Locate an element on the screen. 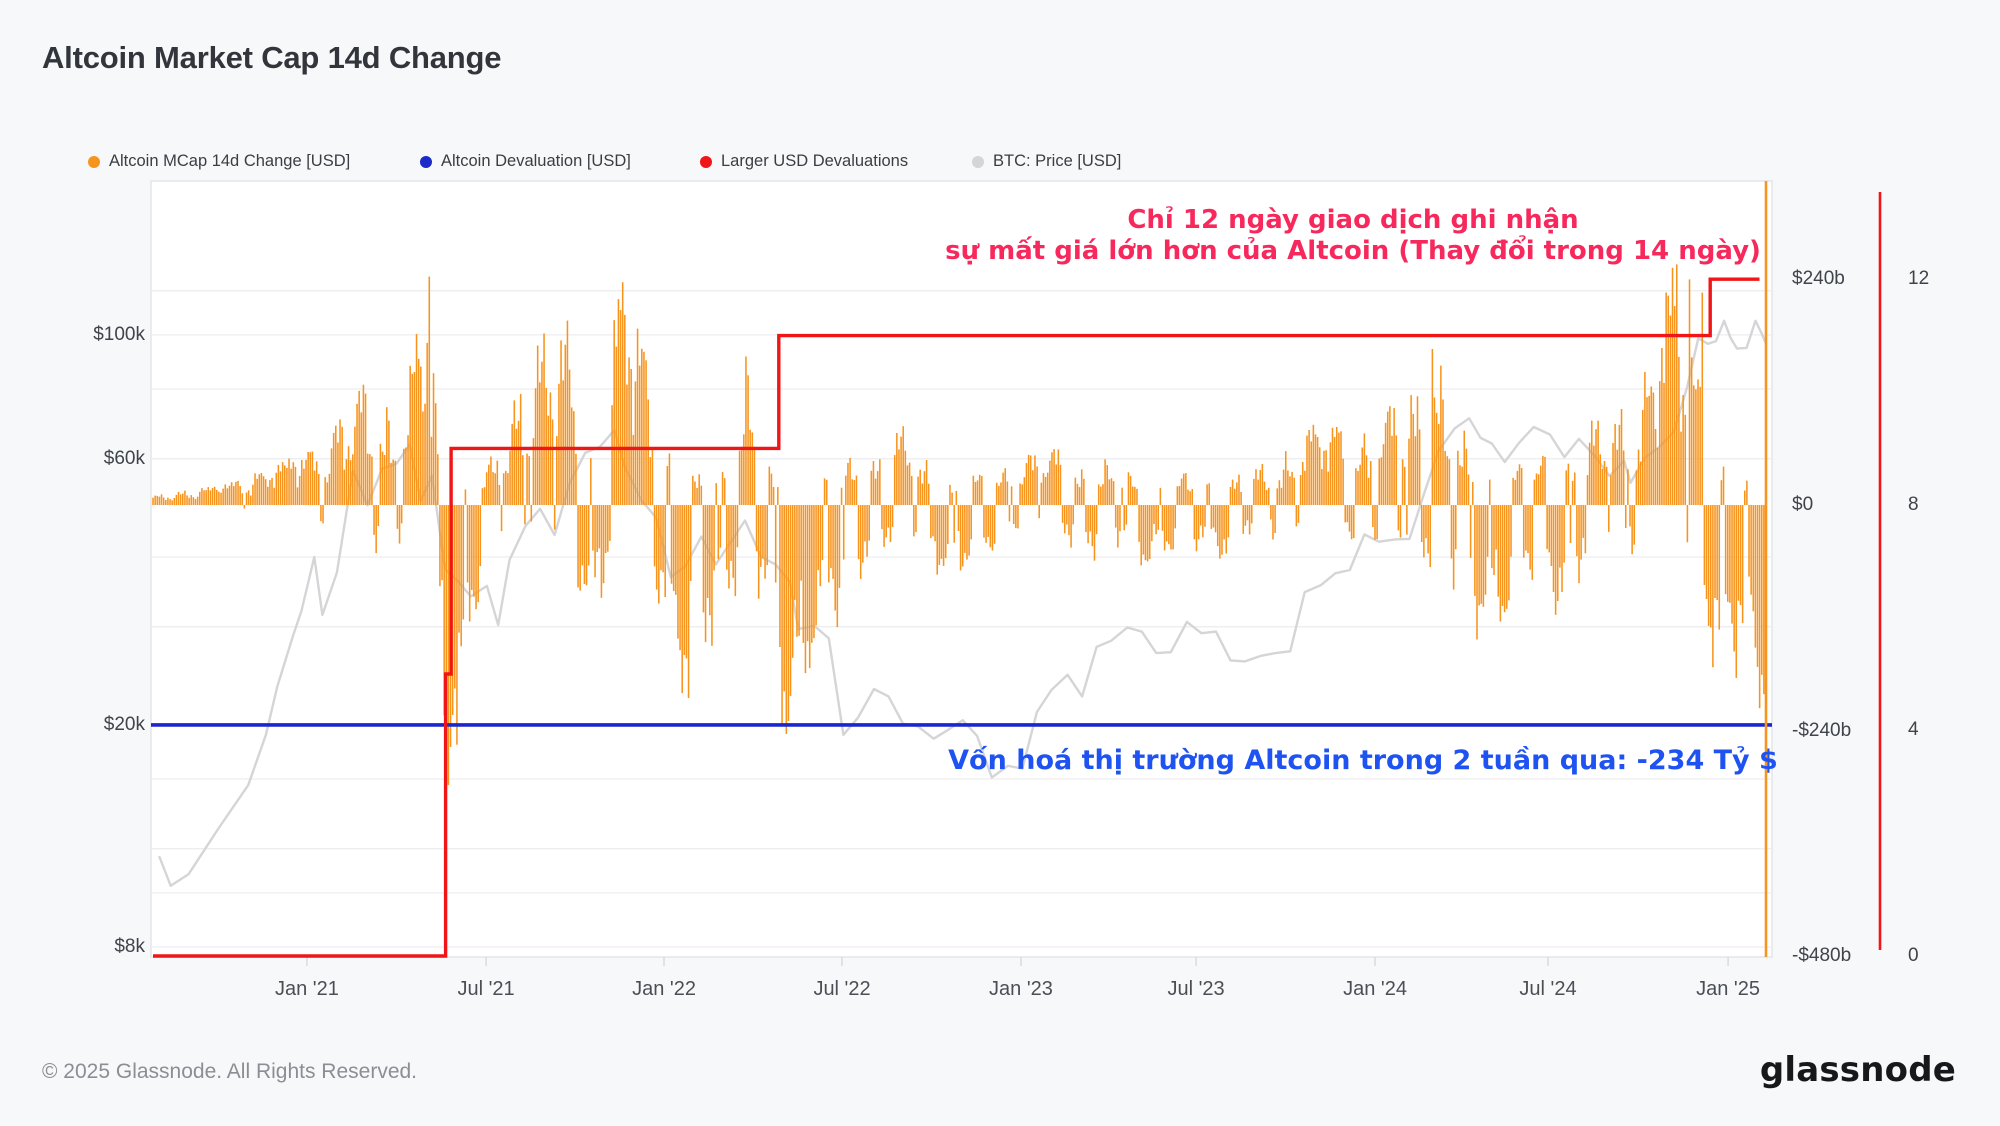  legend-item-0: Altcoin MCap 14d Change [USD] is located at coordinates (219, 161).